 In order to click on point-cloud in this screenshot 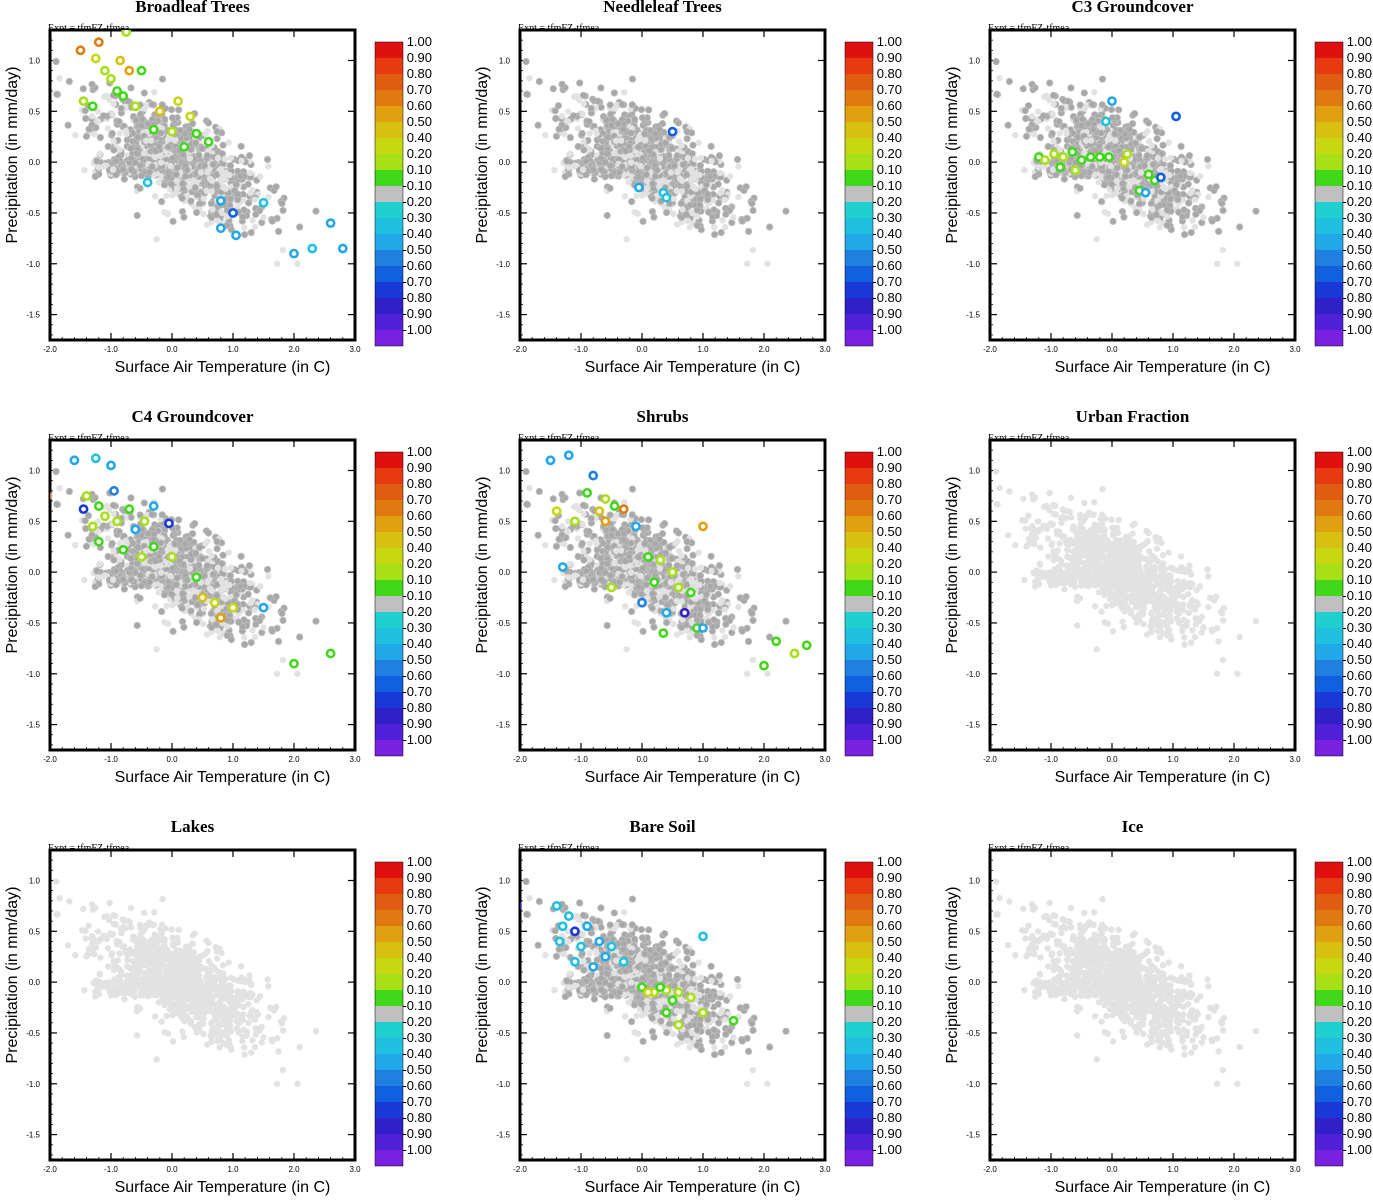, I will do `click(667, 563)`.